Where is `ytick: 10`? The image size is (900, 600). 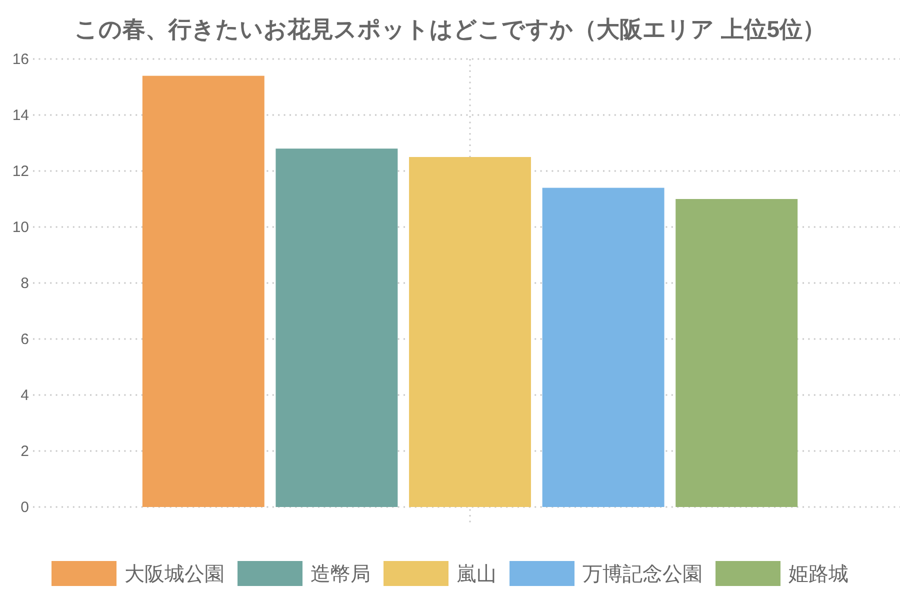
ytick: 10 is located at coordinates (20, 227).